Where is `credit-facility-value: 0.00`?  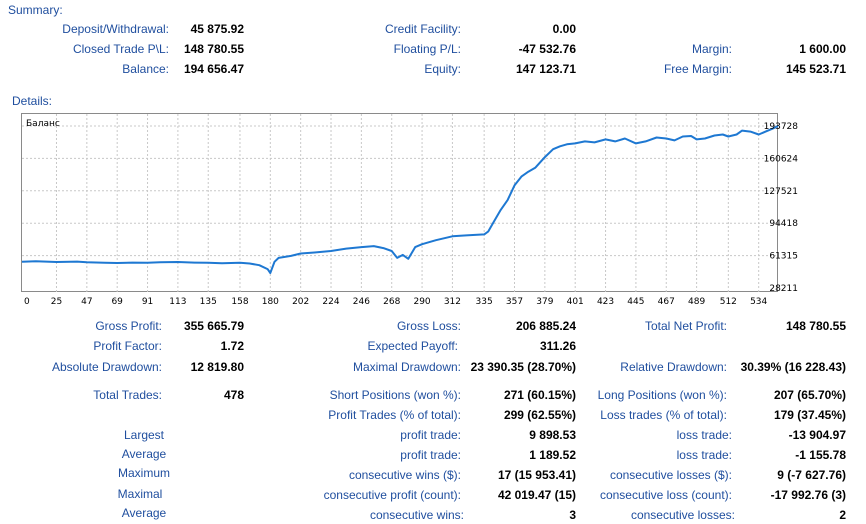 credit-facility-value: 0.00 is located at coordinates (564, 29).